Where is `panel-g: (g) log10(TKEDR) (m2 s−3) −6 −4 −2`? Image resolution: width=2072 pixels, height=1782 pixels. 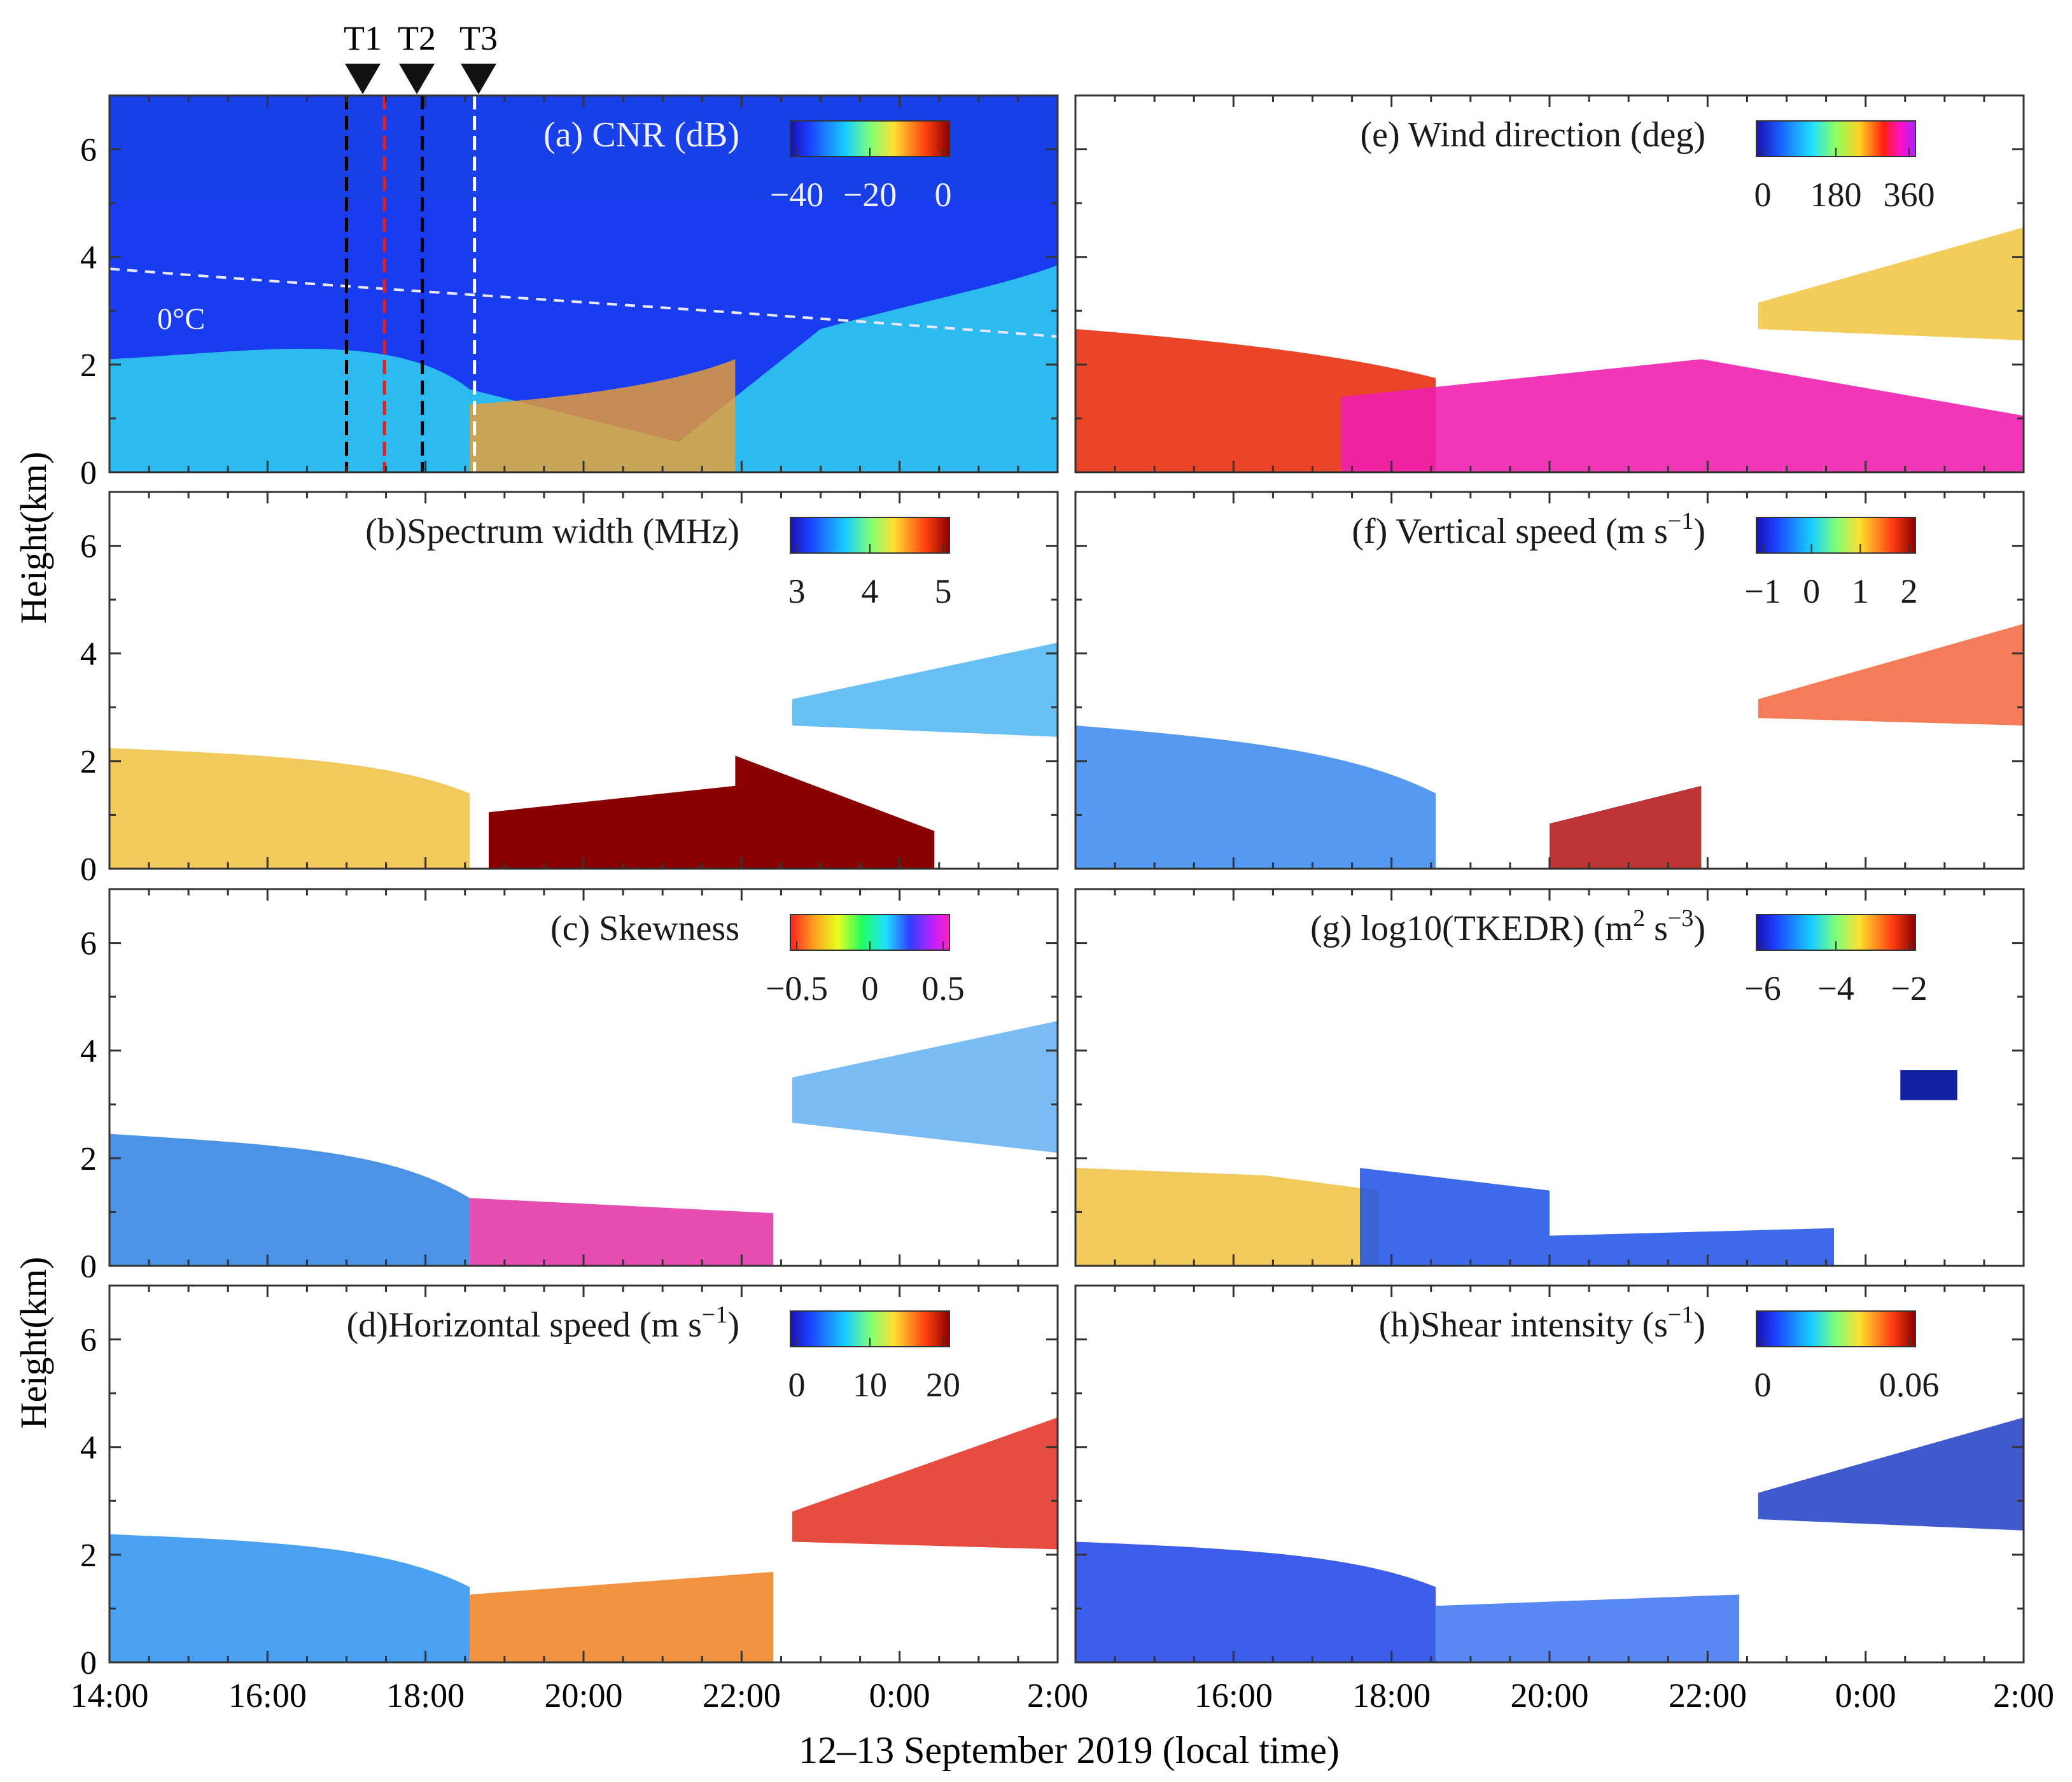 panel-g: (g) log10(TKEDR) (m2 s−3) −6 −4 −2 is located at coordinates (1549, 1077).